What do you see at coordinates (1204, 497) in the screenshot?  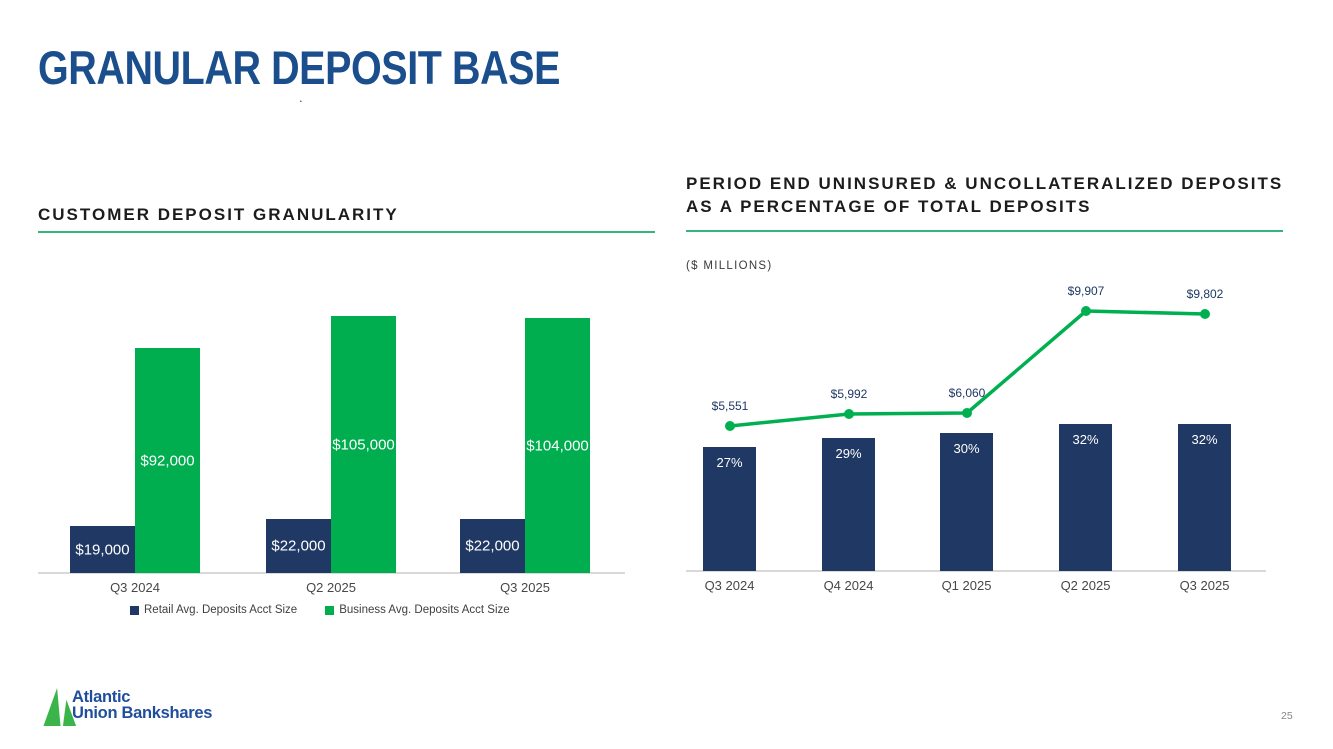 I see `pct-bar-5: 32%` at bounding box center [1204, 497].